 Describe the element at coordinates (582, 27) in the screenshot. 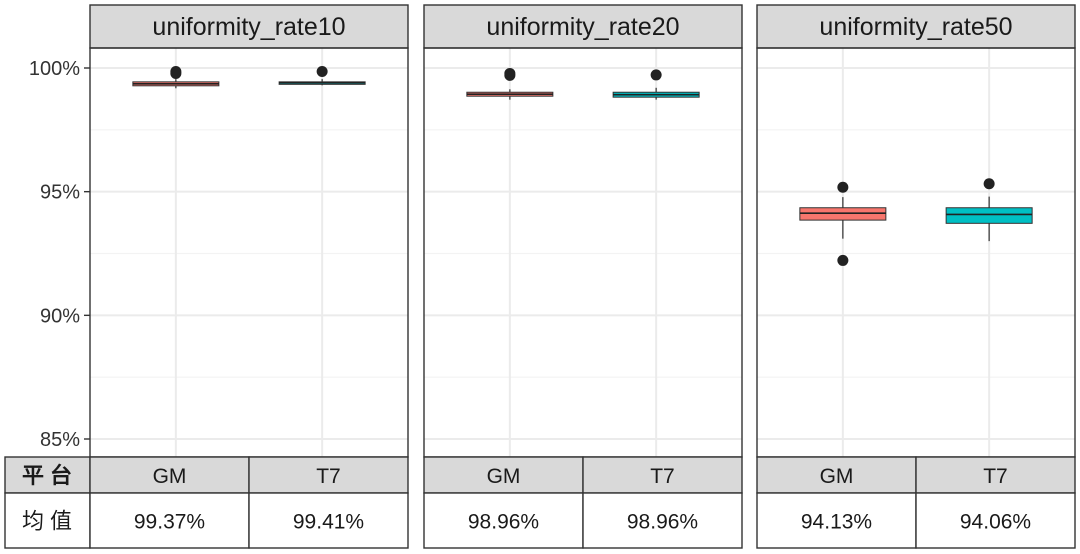

I see `facet-title: uniformity_rate20` at that location.